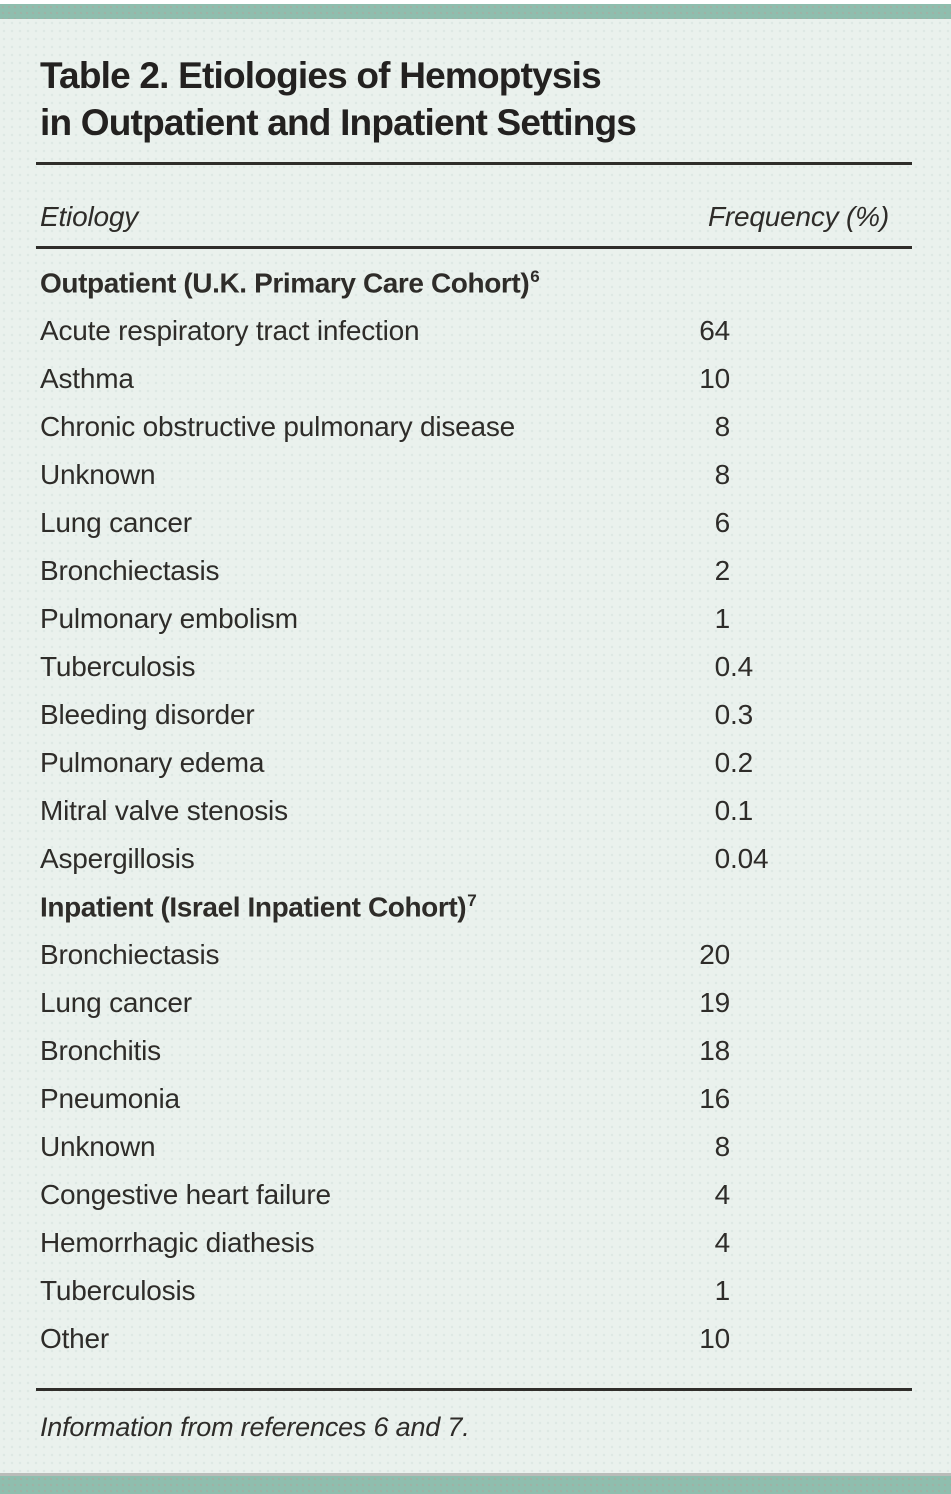 This screenshot has height=1494, width=951. Describe the element at coordinates (475, 205) in the screenshot. I see `column-header-row: Etiology Frequency (%)` at that location.